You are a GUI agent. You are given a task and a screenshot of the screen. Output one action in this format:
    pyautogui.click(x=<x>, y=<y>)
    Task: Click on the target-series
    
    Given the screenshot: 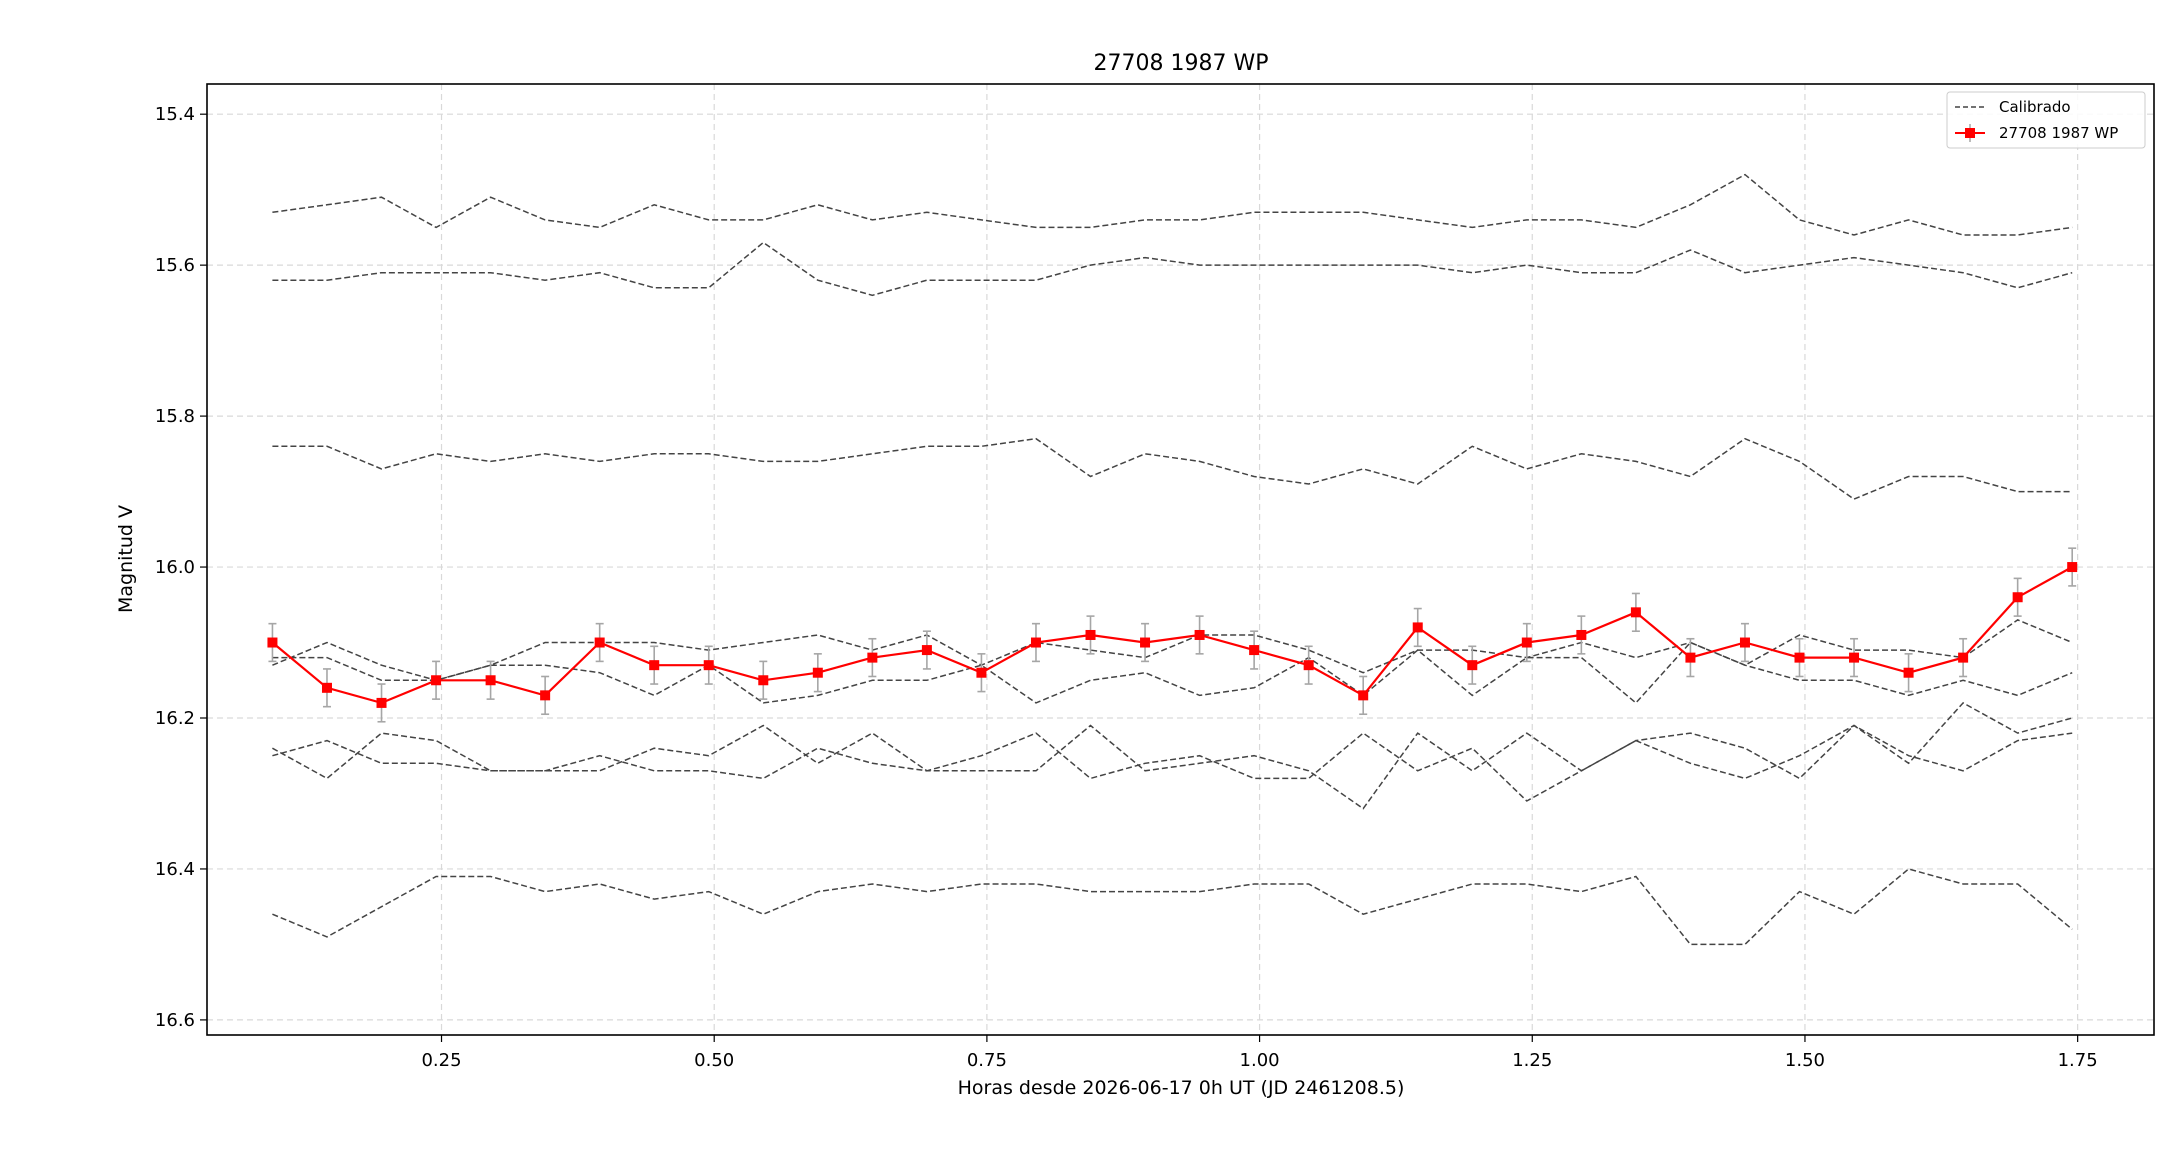 What is the action you would take?
    pyautogui.click(x=1172, y=635)
    